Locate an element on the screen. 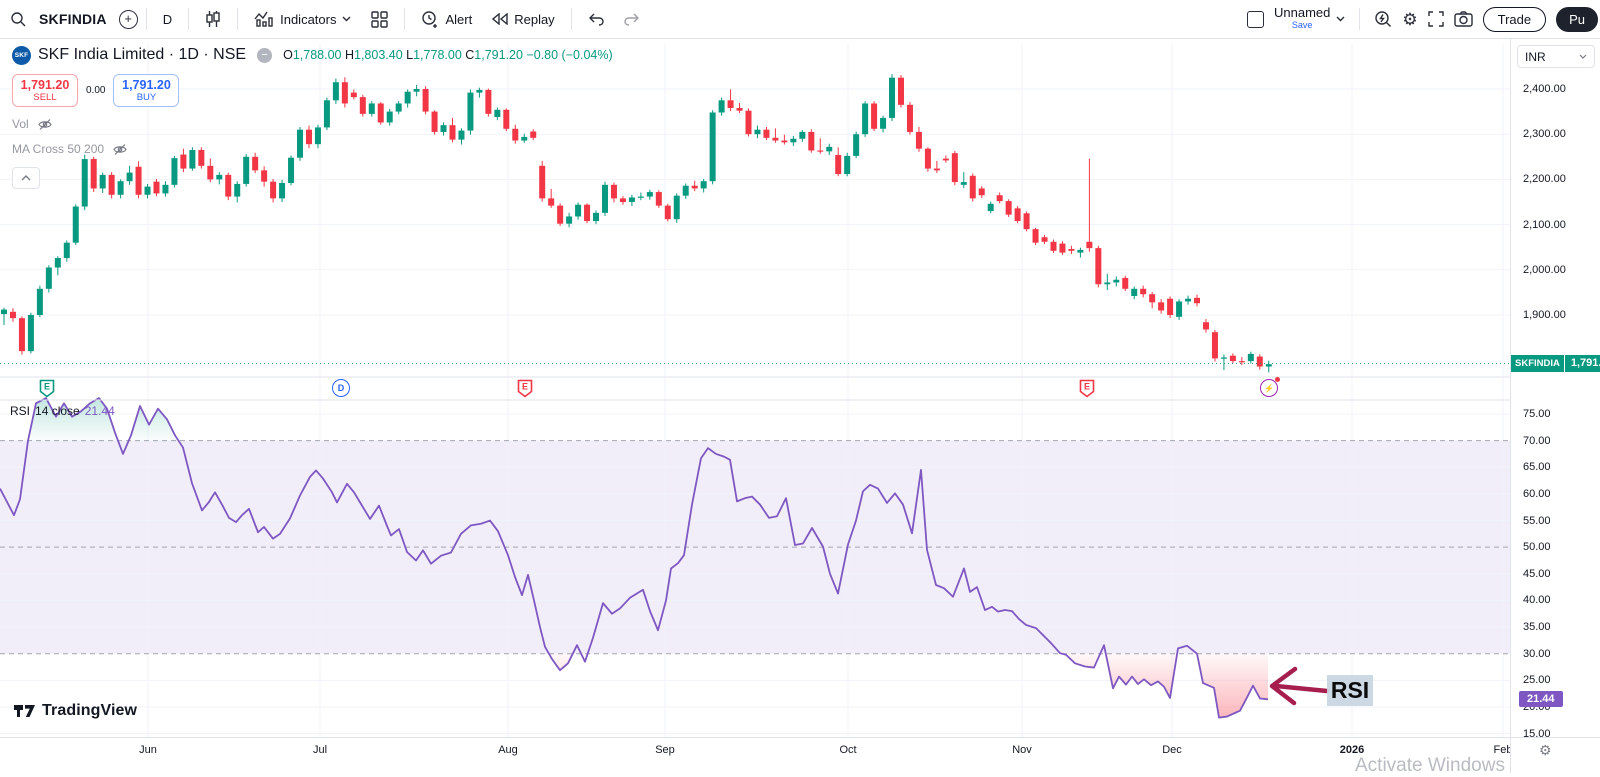 The image size is (1600, 777). axis-settings-gear-icon: ⚙ is located at coordinates (1545, 750).